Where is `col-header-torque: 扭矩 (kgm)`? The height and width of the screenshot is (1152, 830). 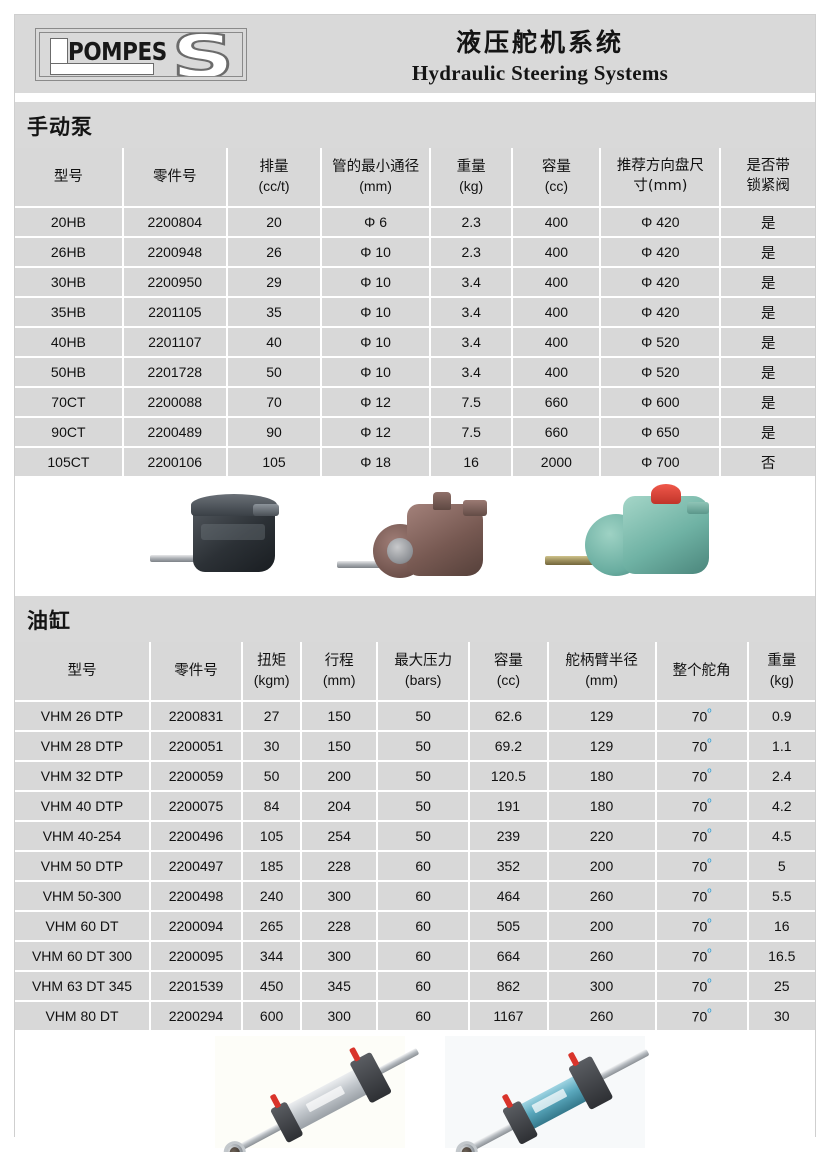
col-header-torque: 扭矩 (kgm) is located at coordinates (273, 672).